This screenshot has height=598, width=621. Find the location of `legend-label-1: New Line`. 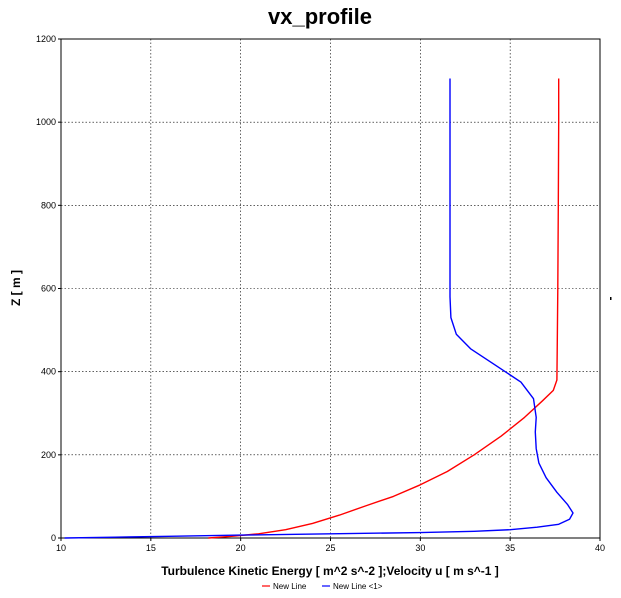

legend-label-1: New Line is located at coordinates (290, 586).